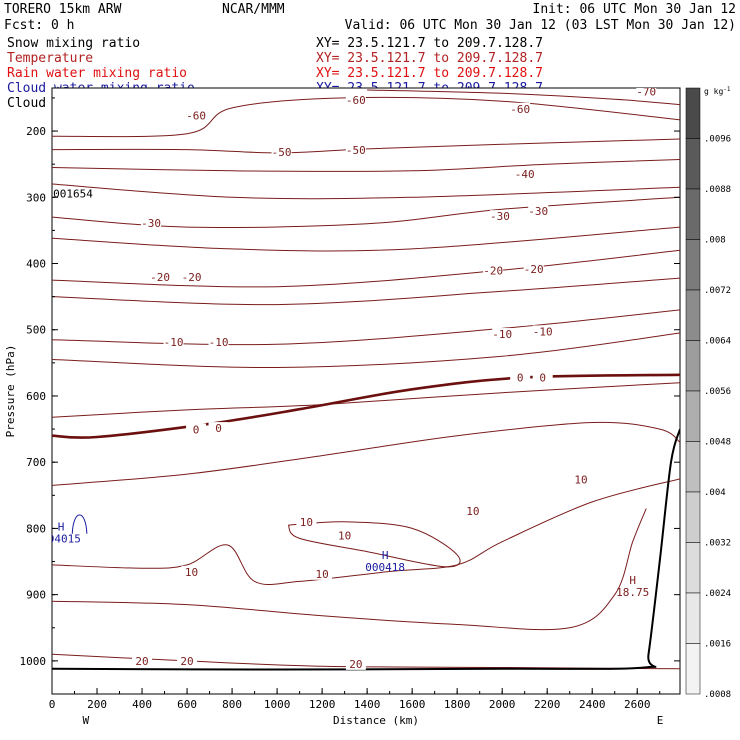  I want to click on cloud-water-contour, so click(79, 524).